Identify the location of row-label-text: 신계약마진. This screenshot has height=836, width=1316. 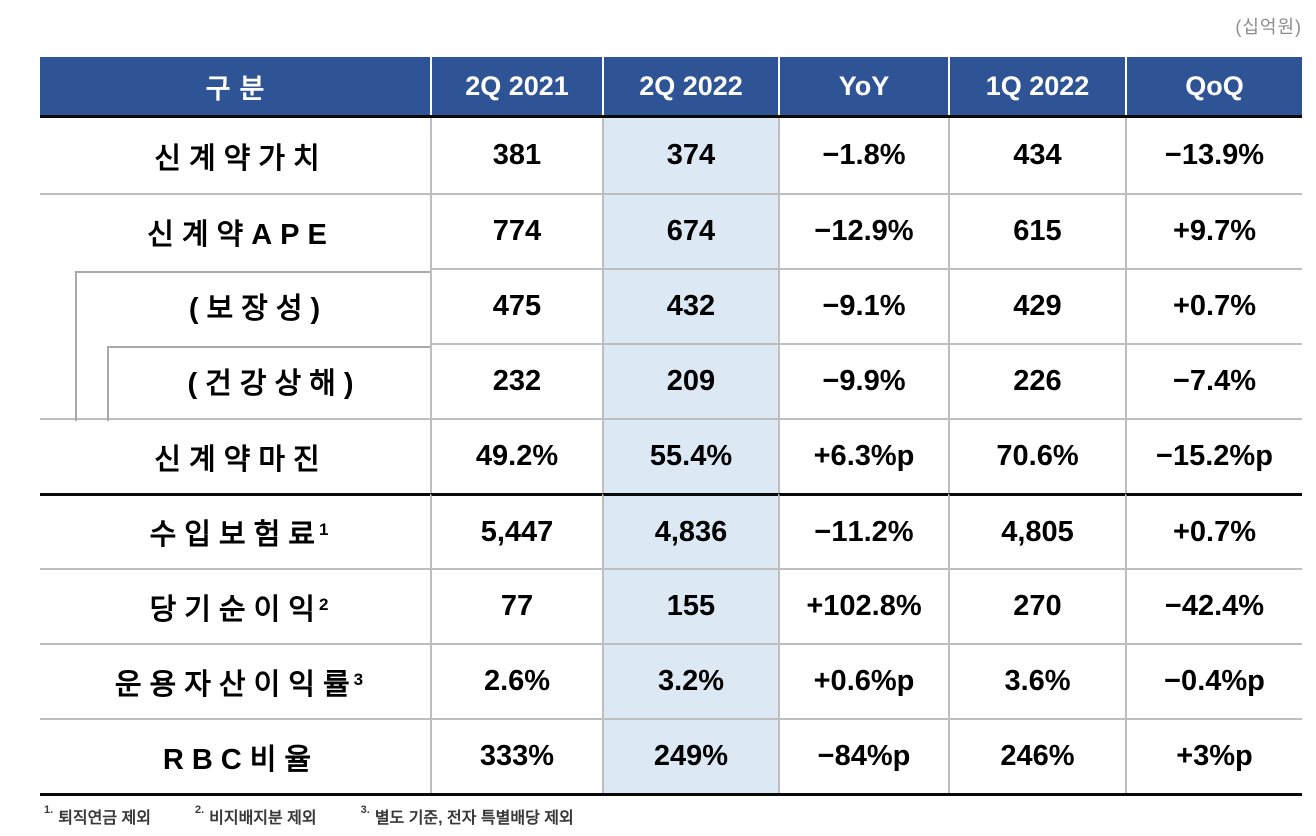
(241, 459).